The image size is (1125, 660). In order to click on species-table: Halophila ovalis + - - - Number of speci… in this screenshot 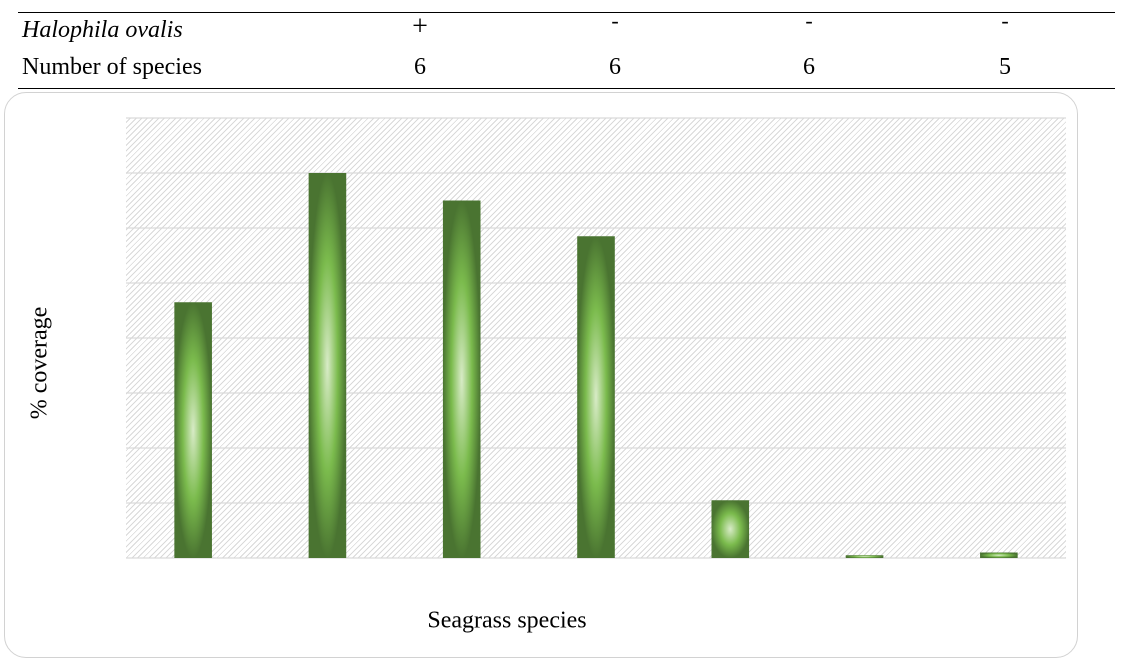, I will do `click(562, 45)`.